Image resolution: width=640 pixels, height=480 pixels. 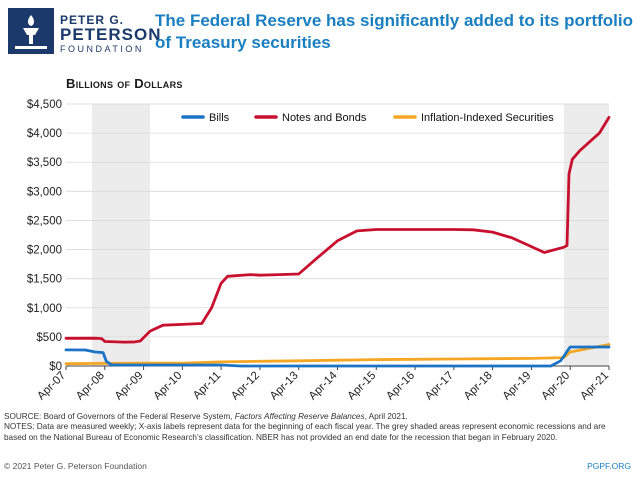 What do you see at coordinates (323, 385) in the screenshot?
I see `x-tick-label: Apr-14` at bounding box center [323, 385].